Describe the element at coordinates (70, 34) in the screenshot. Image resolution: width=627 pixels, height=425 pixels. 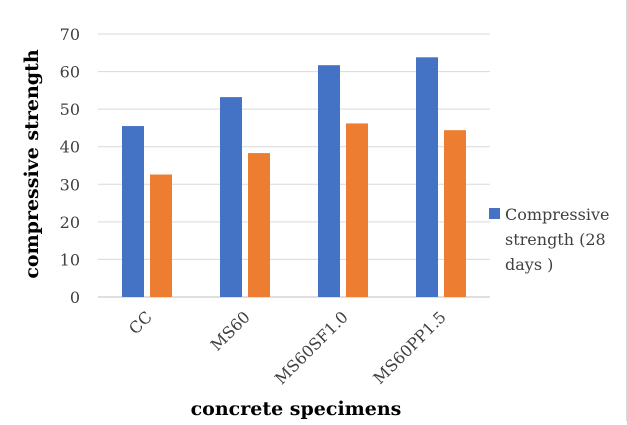
I see `y-tick-label-70: 70` at that location.